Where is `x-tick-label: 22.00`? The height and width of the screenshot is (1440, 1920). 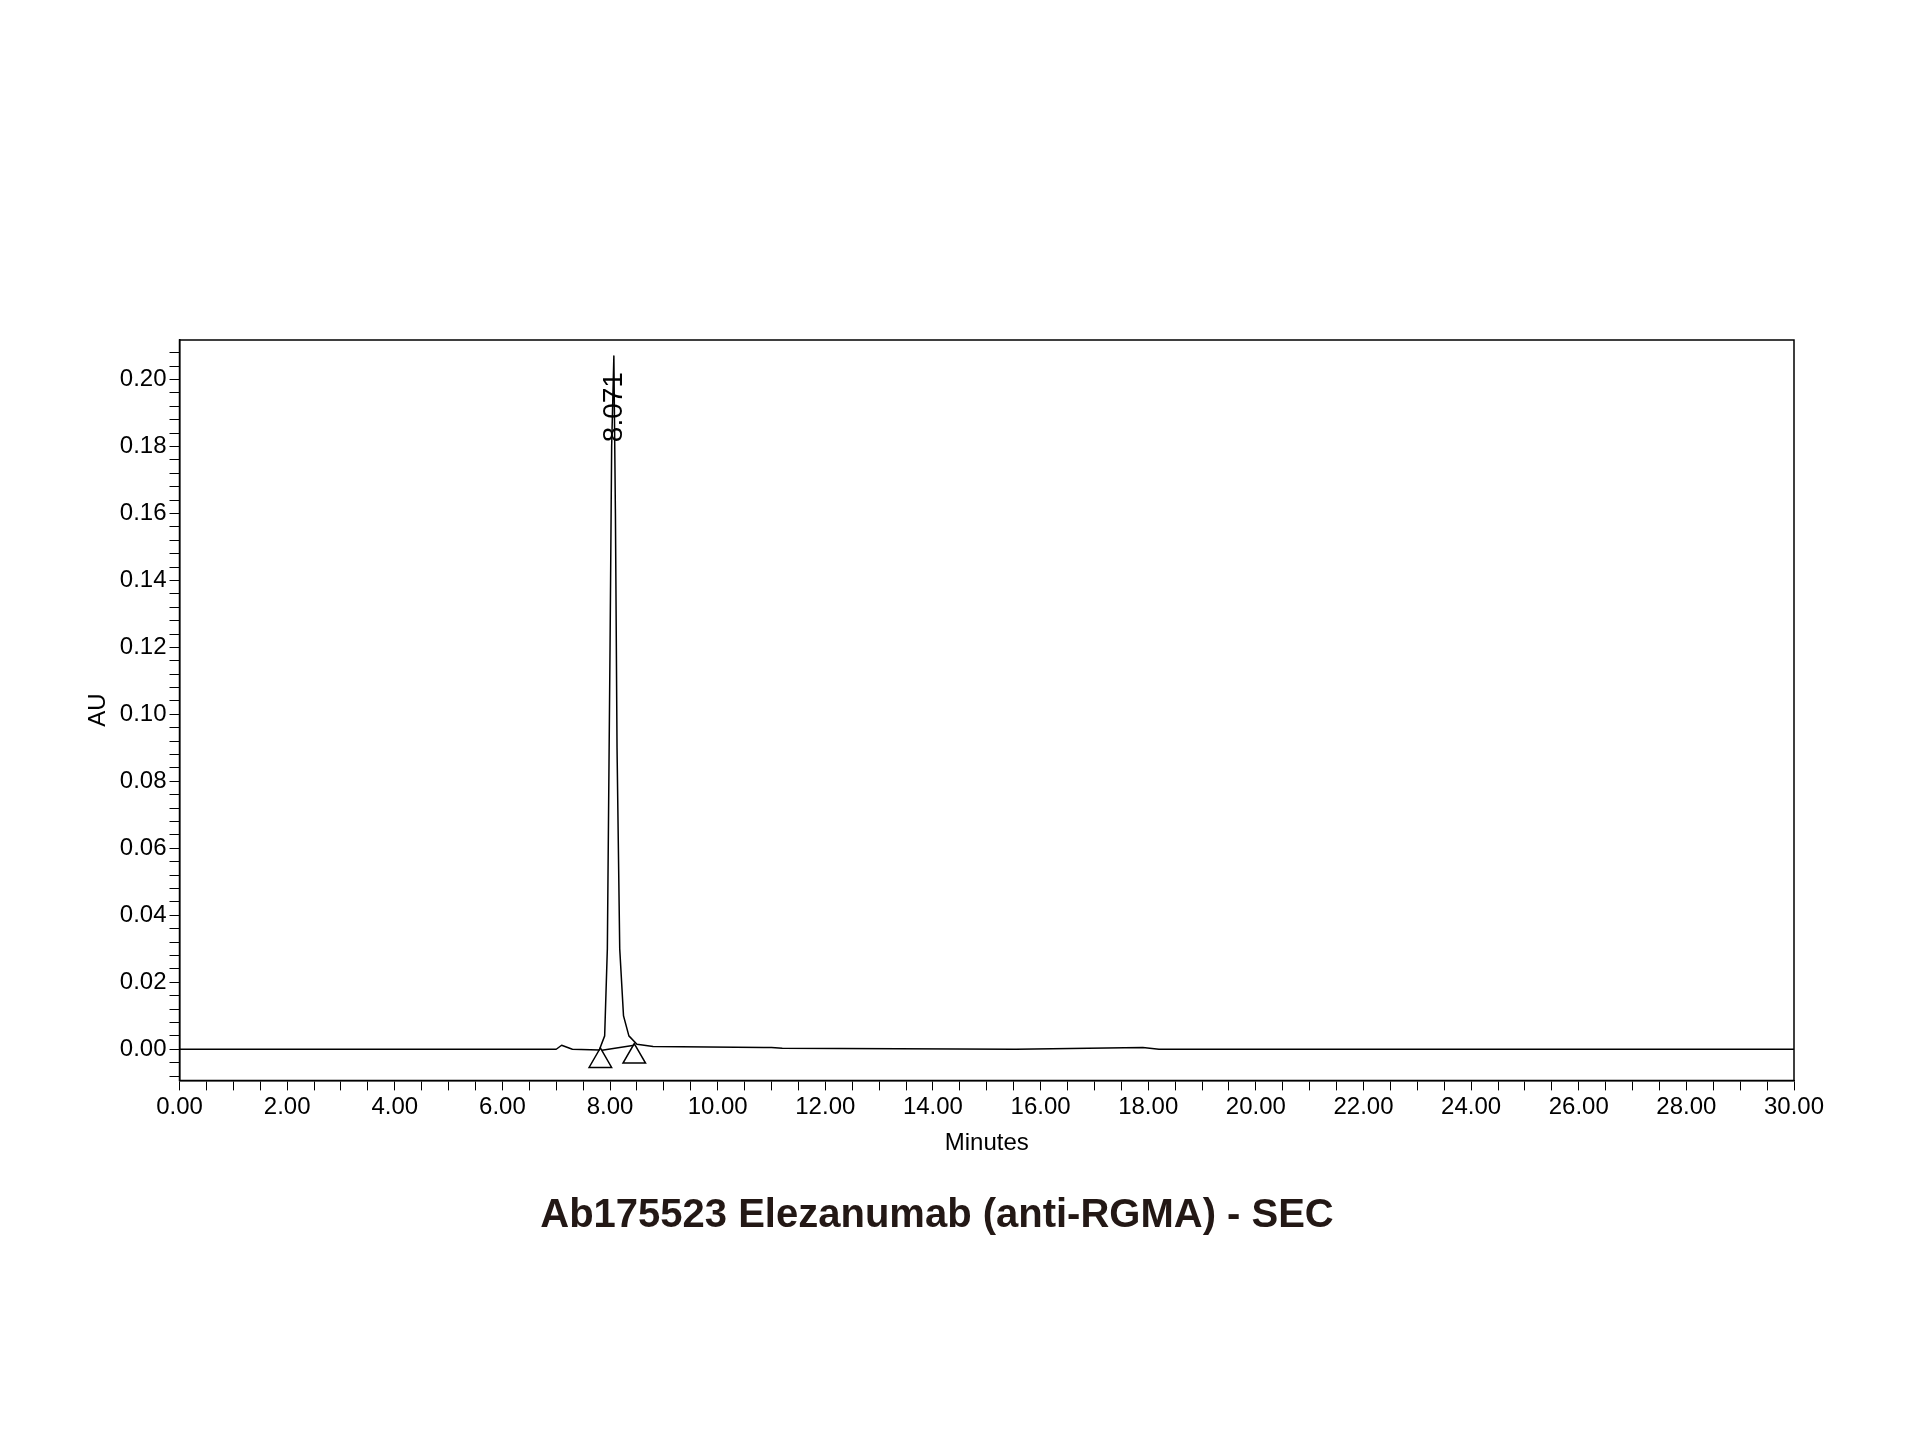
x-tick-label: 22.00 is located at coordinates (1363, 1106).